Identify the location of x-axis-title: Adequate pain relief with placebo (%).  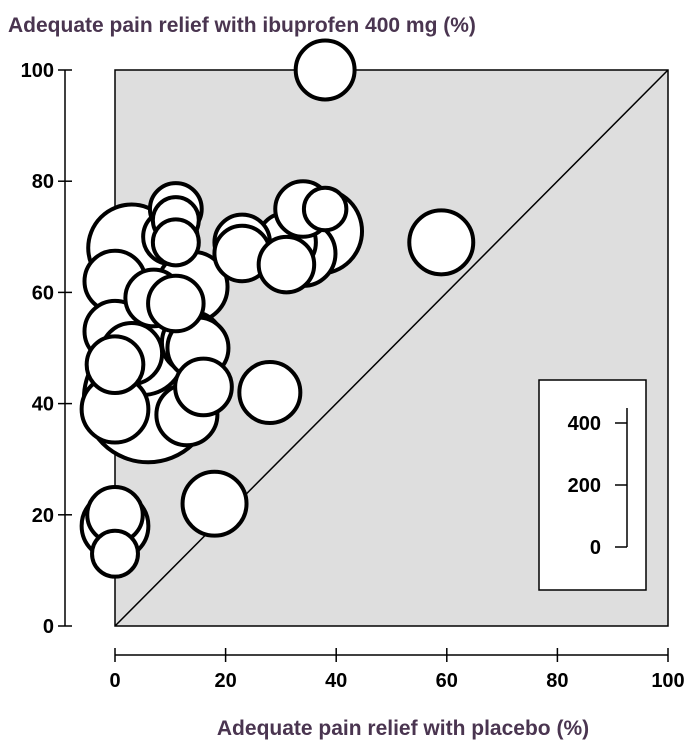
(403, 728).